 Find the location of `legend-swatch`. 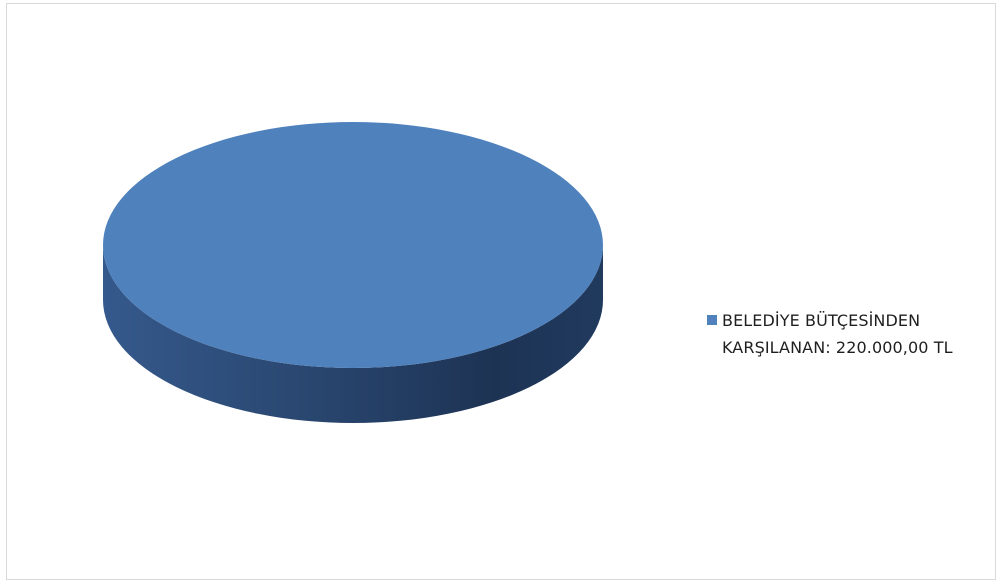

legend-swatch is located at coordinates (712, 320).